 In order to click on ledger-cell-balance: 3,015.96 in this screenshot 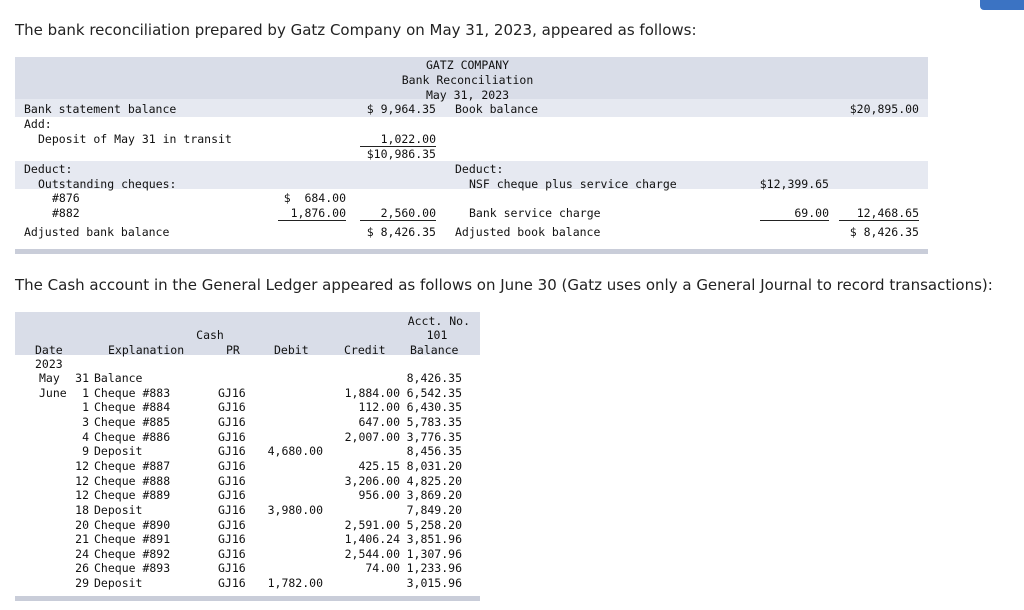, I will do `click(434, 583)`.